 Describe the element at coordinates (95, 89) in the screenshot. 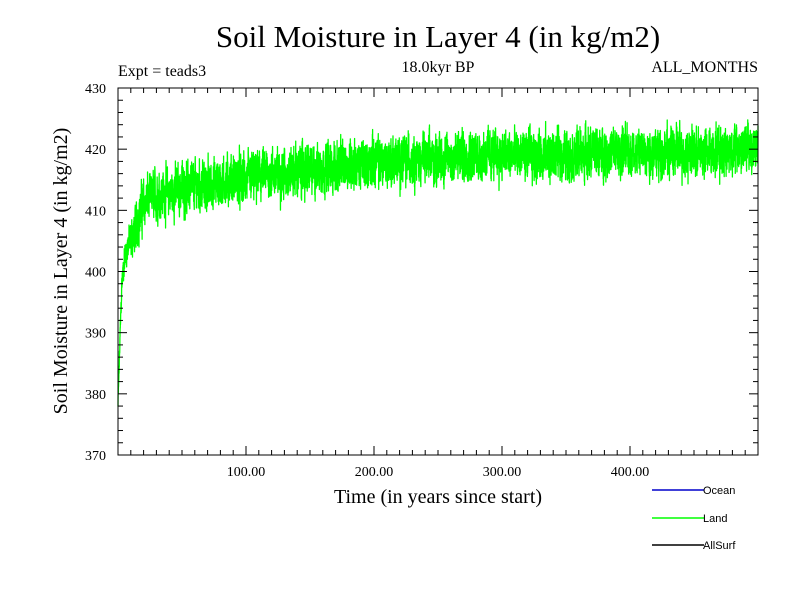

I see `y-tick-label: 430` at that location.